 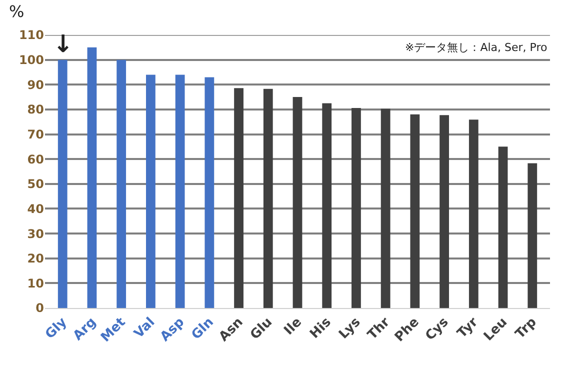 What do you see at coordinates (476, 47) in the screenshot?
I see `annotation: ※データ無し：Ala, Ser, Pro` at bounding box center [476, 47].